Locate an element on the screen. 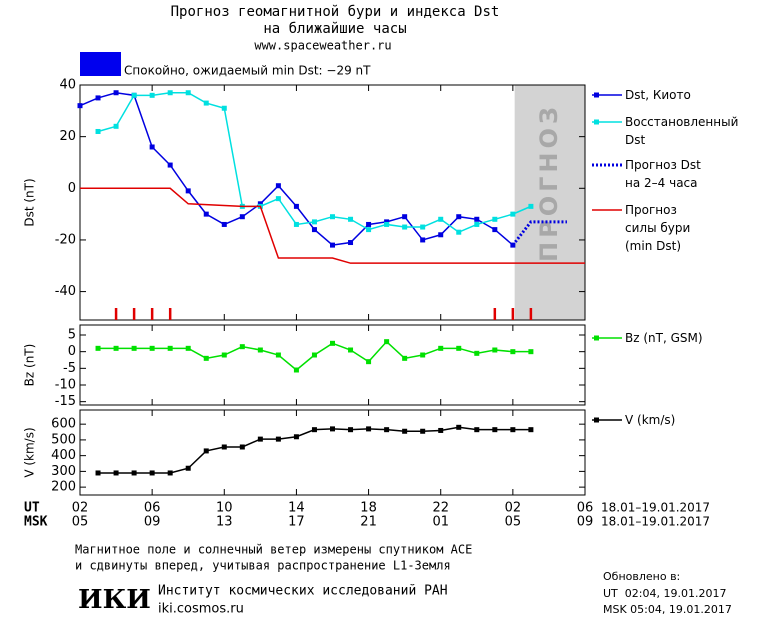 The width and height of the screenshot is (760, 620). legend-label: Bz (nT, GSM) is located at coordinates (664, 338).